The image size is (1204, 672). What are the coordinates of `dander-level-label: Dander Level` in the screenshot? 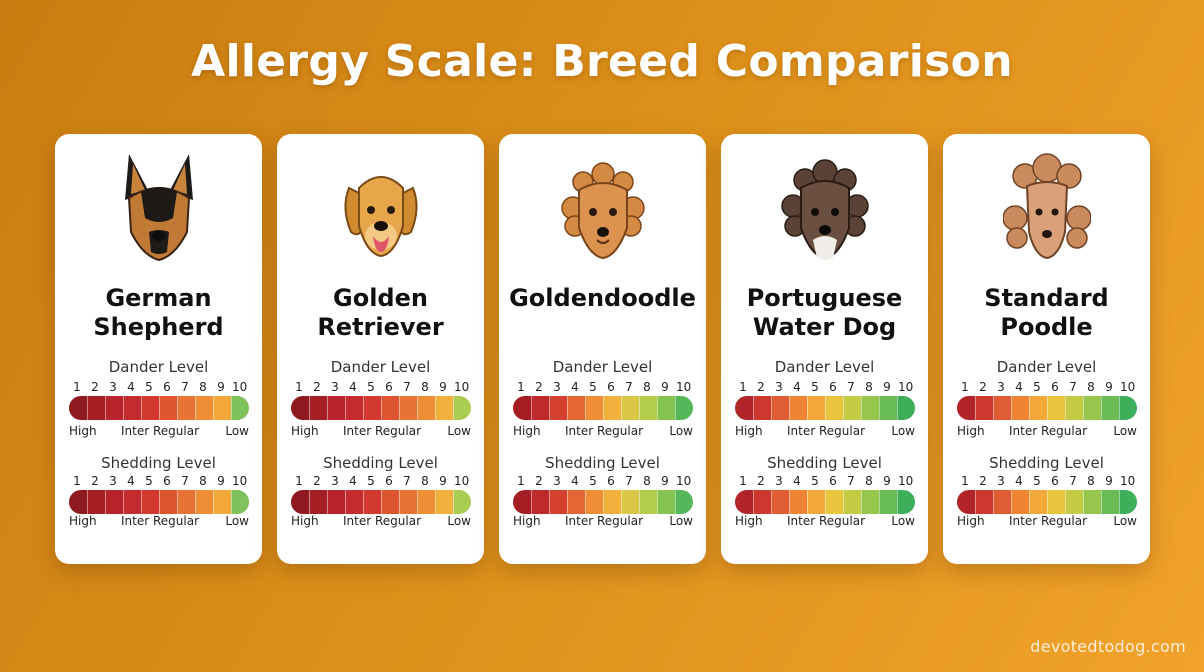 It's located at (602, 367).